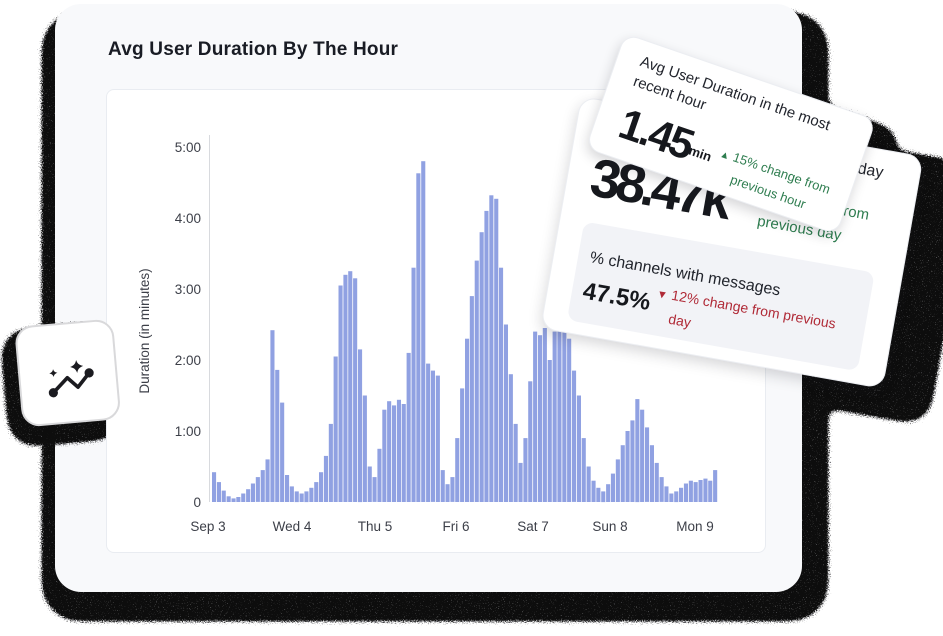 The width and height of the screenshot is (943, 636). Describe the element at coordinates (695, 526) in the screenshot. I see `svg-text: Mon 9` at that location.